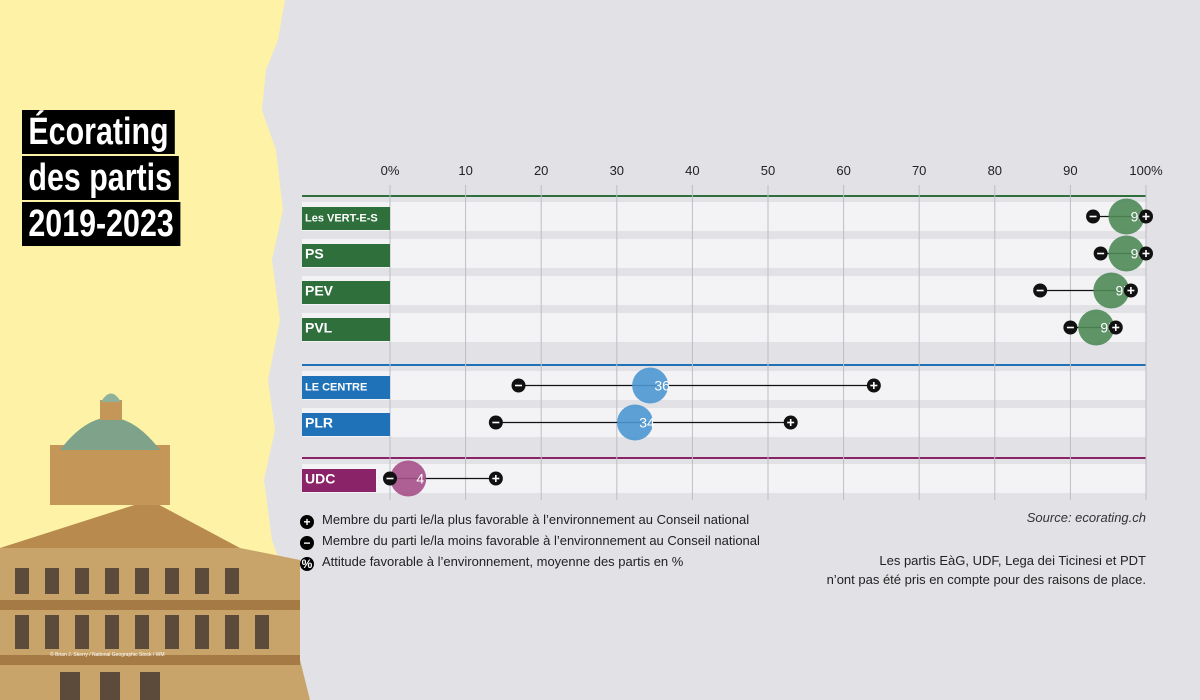 This screenshot has width=1200, height=700. I want to click on party-label: Les VERT-E-S, so click(341, 219).